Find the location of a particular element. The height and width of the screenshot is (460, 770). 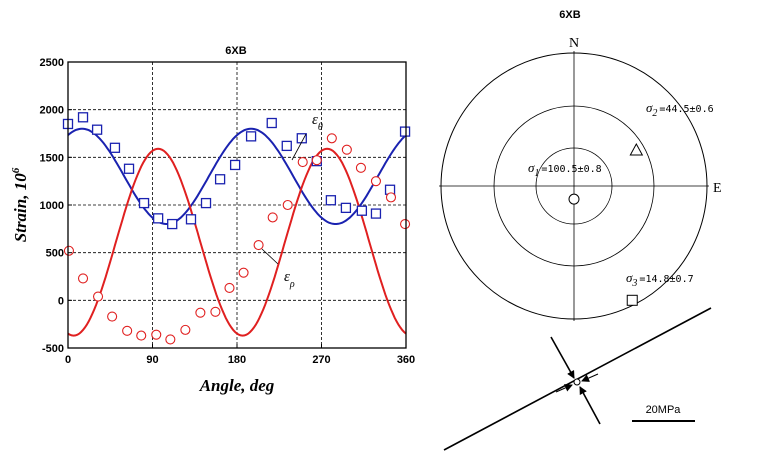

x-tick-label: 360 is located at coordinates (406, 360).